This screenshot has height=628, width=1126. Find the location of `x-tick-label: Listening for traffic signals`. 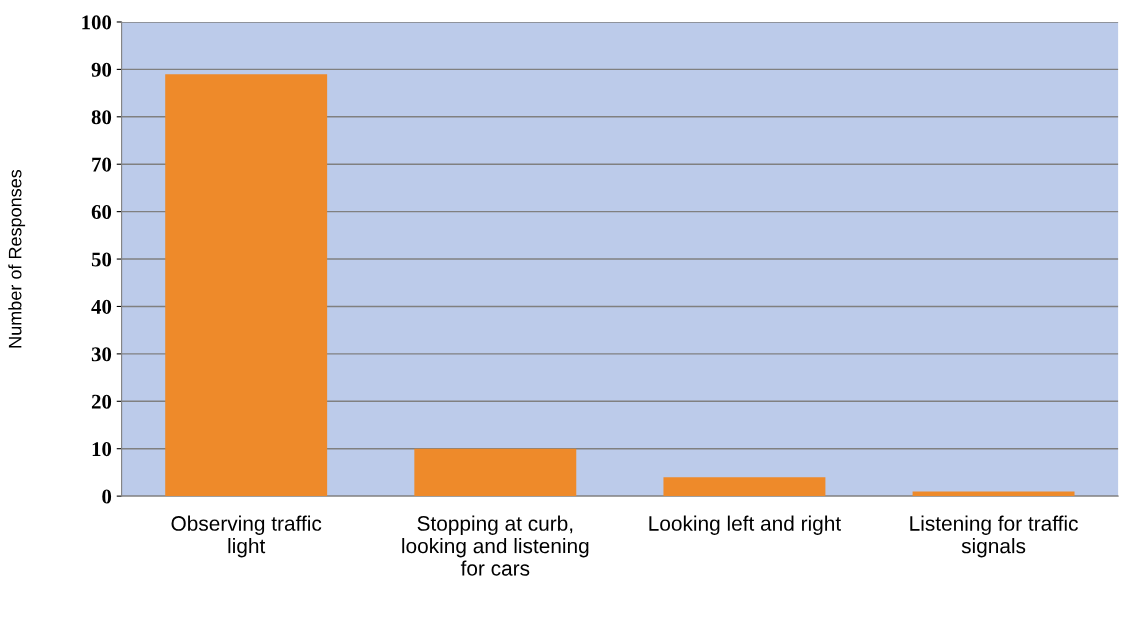

x-tick-label: Listening for traffic signals is located at coordinates (994, 536).